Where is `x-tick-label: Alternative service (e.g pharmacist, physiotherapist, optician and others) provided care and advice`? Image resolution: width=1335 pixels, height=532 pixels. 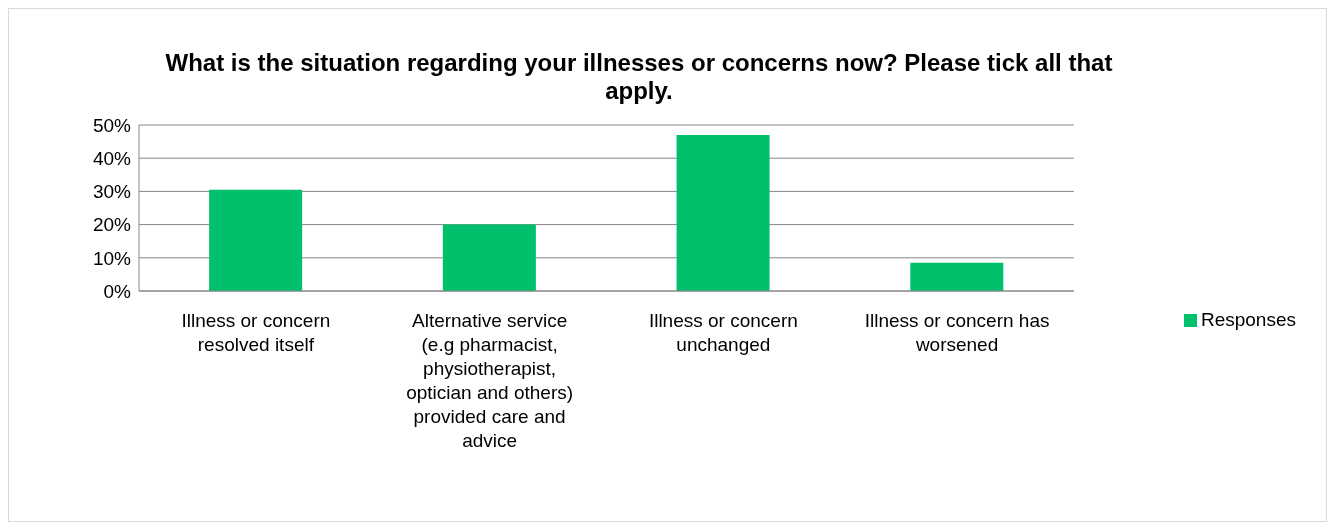
x-tick-label: Alternative service (e.g pharmacist, physiotherapist, optician and others) provided care and advice is located at coordinates (490, 380).